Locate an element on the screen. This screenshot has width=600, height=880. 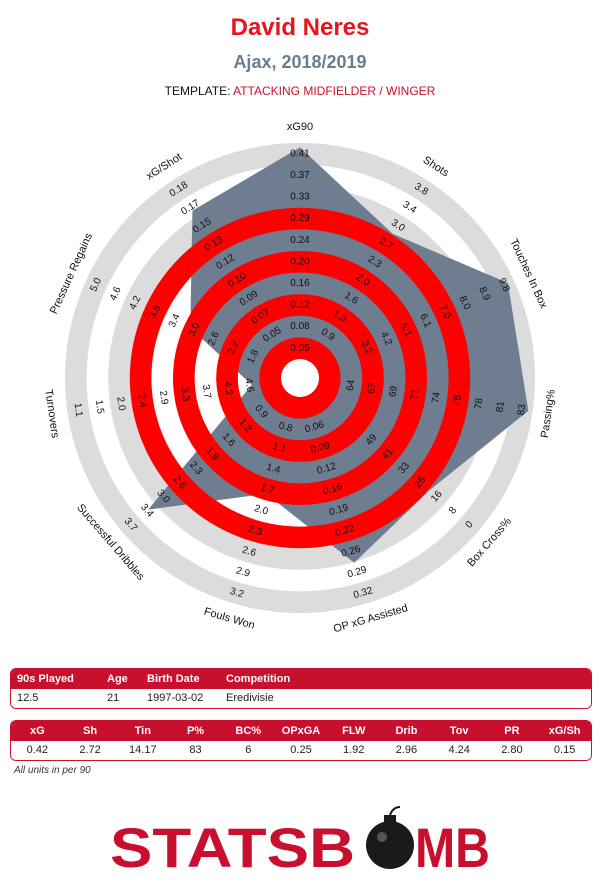
stats-header: xG/Sh is located at coordinates (564, 731).